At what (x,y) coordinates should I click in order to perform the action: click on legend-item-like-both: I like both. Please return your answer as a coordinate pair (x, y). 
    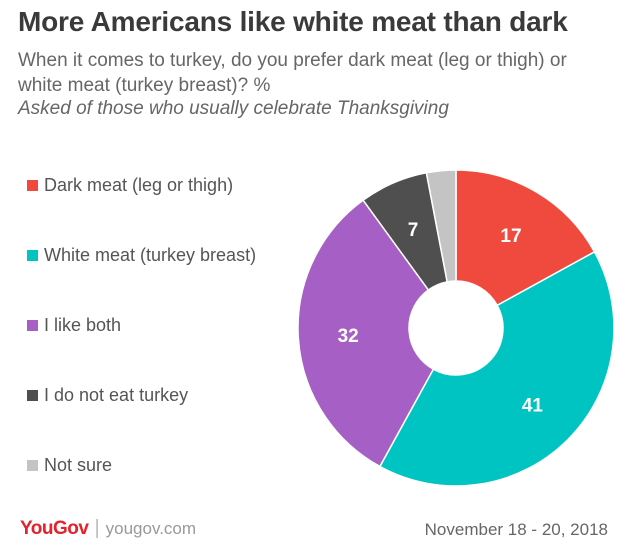
    Looking at the image, I should click on (74, 325).